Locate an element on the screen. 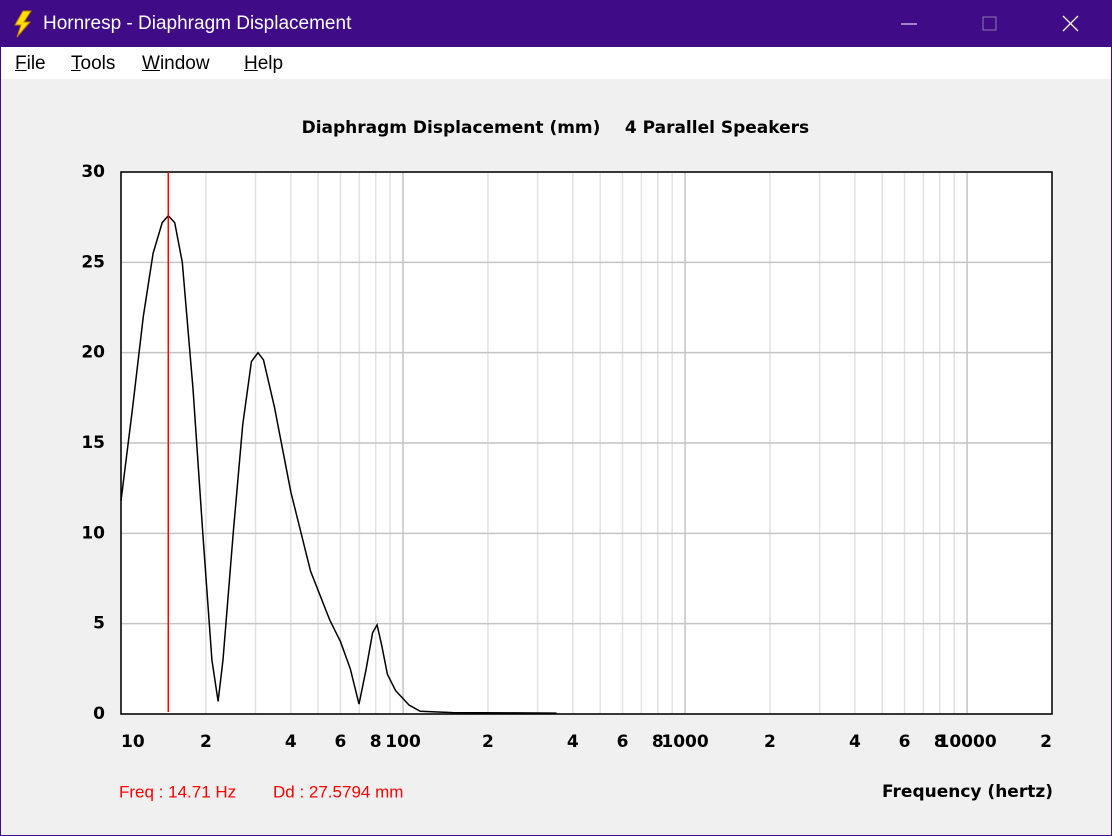 The width and height of the screenshot is (1112, 836). maximize-button is located at coordinates (989, 23).